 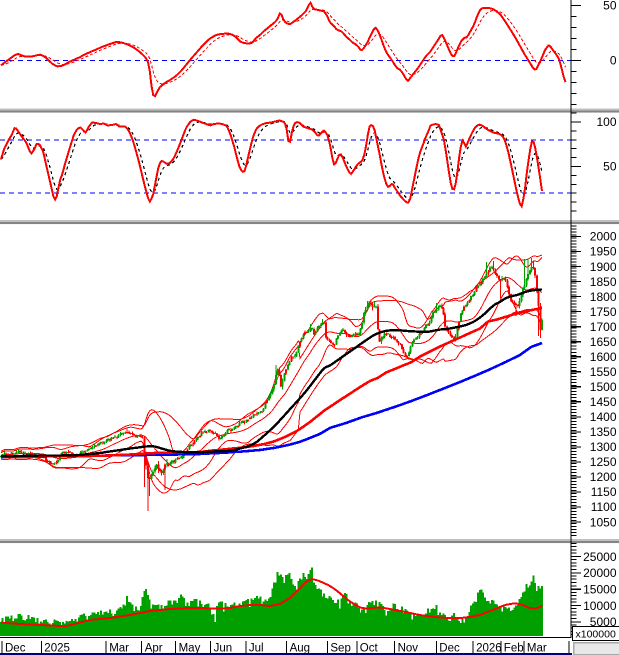 I want to click on svg-text: 2026, so click(x=489, y=649).